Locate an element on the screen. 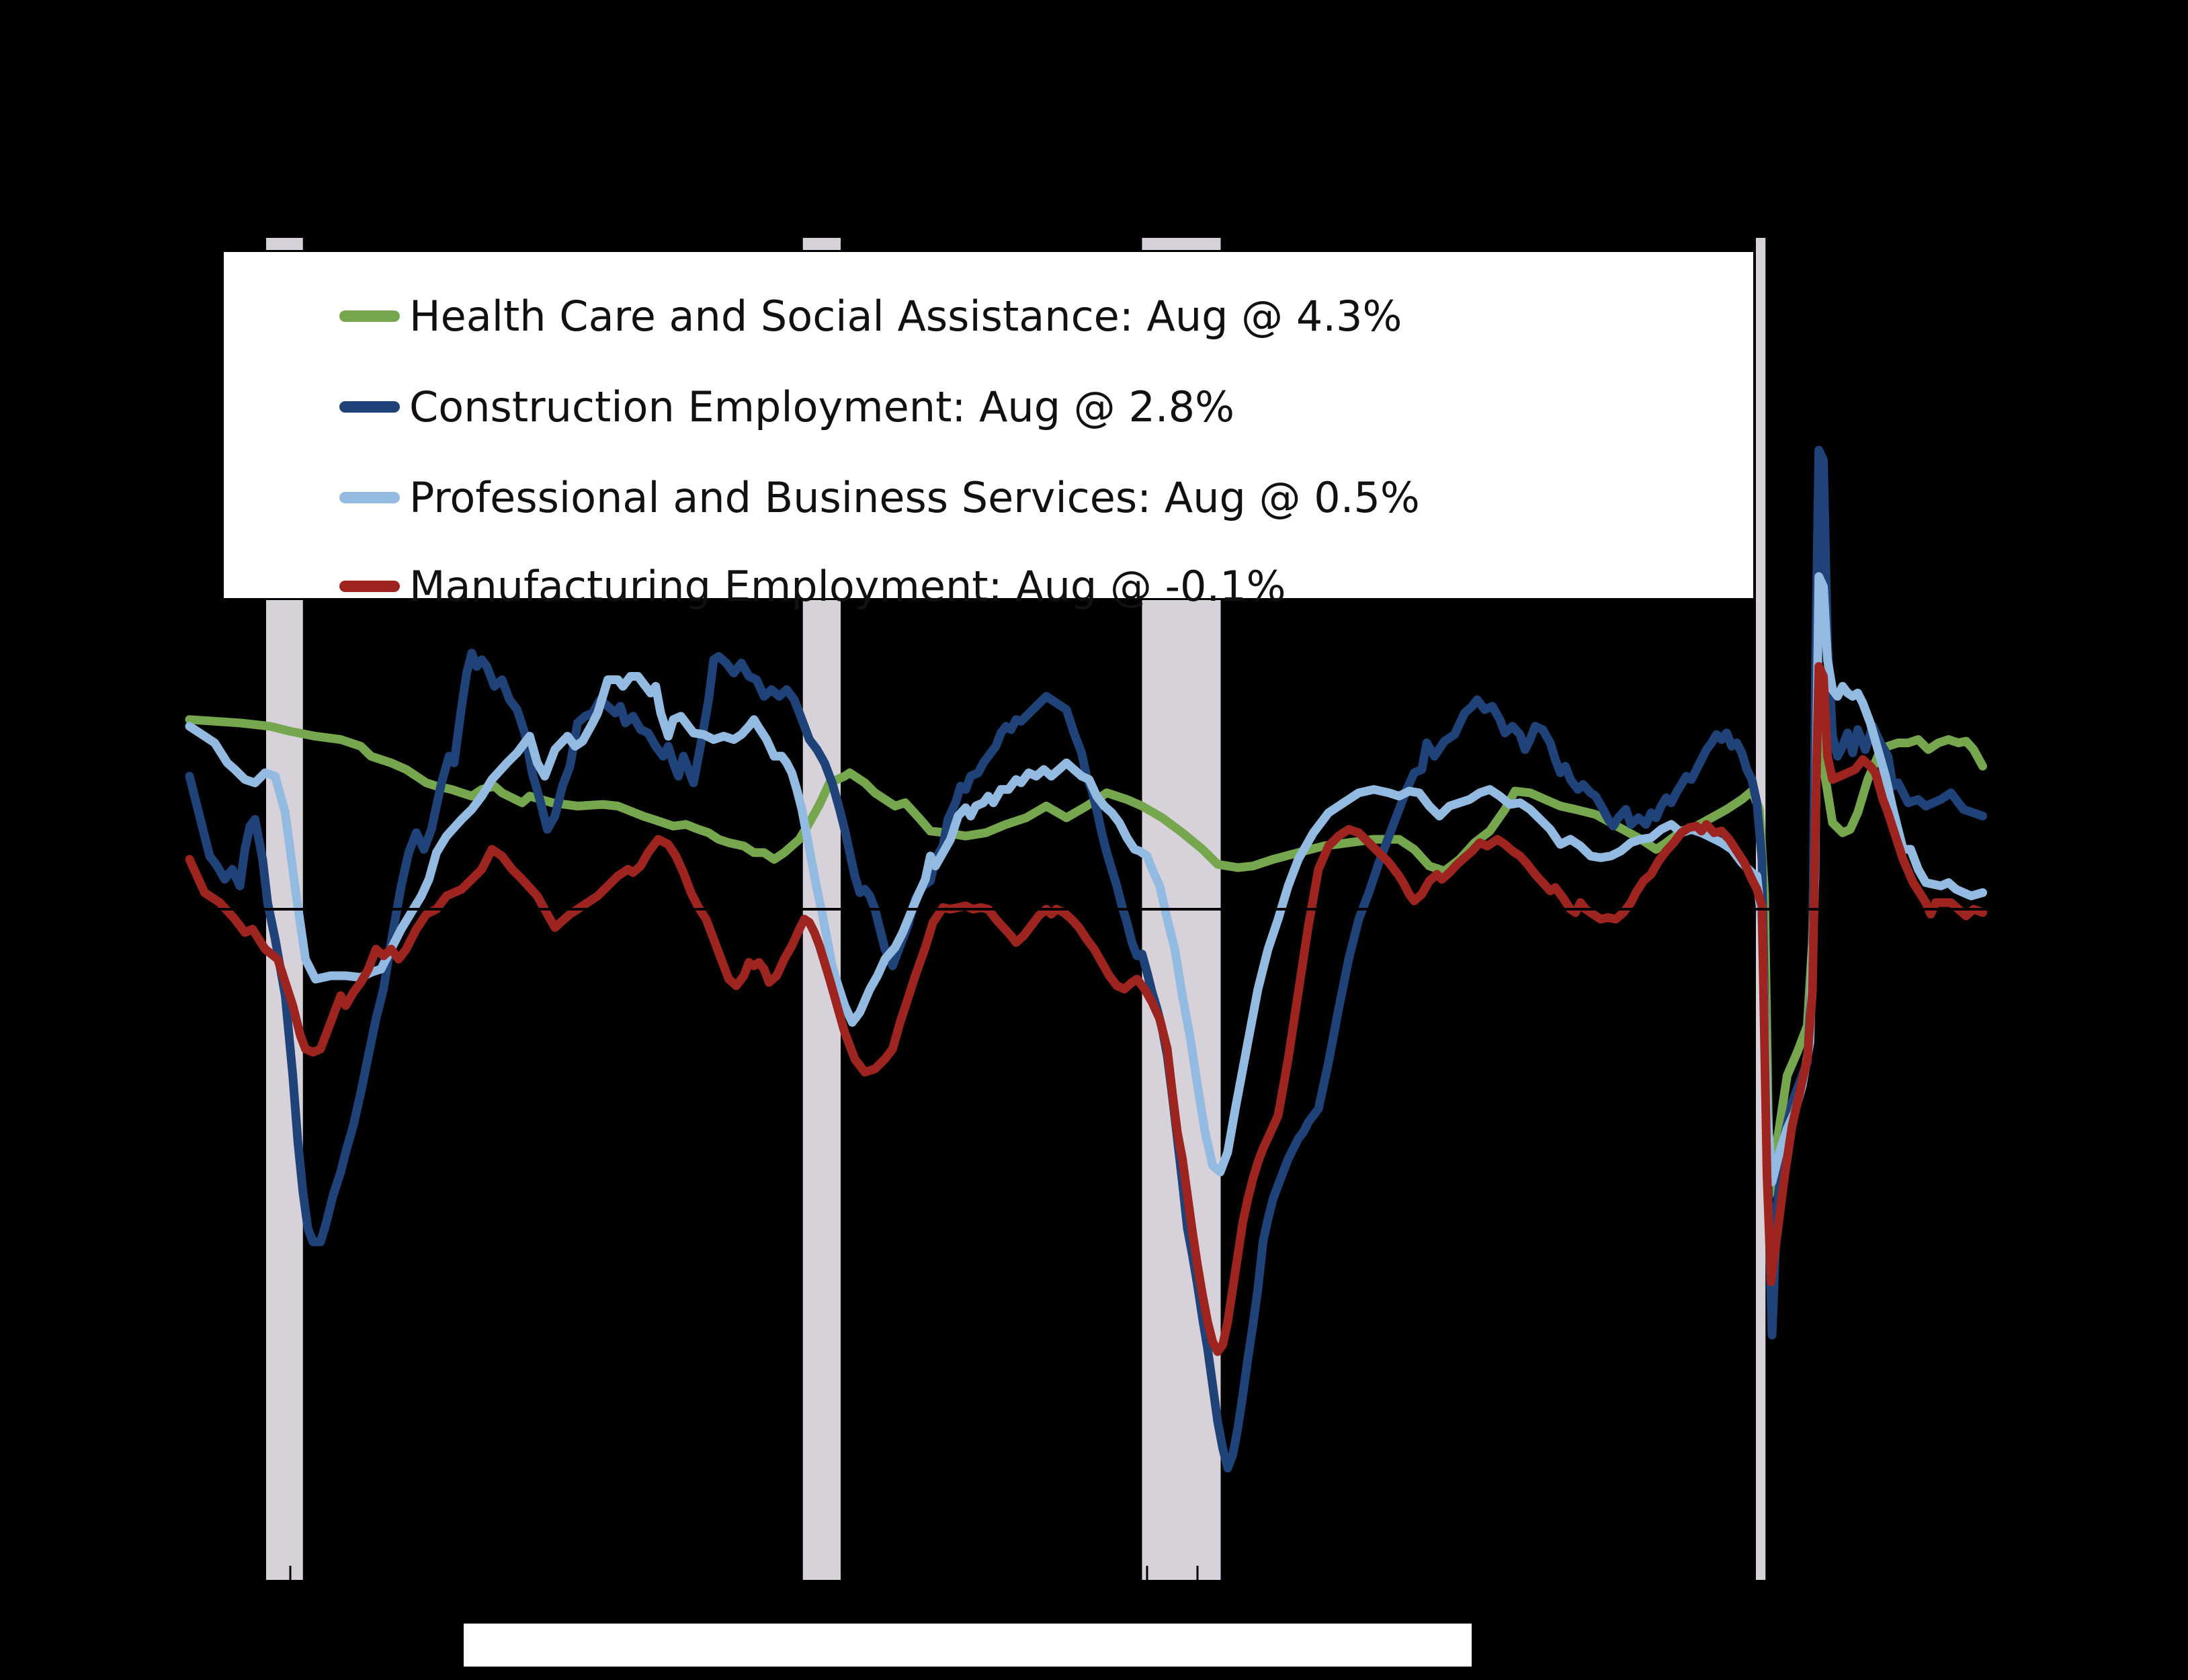  source-box is located at coordinates (968, 1645).